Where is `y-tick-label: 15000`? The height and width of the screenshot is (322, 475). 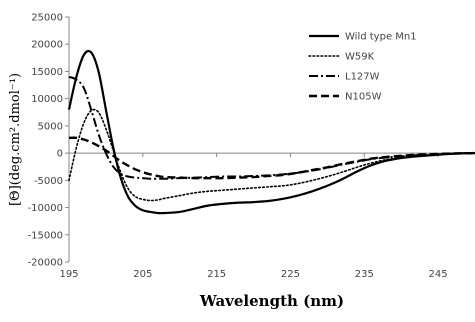
y-tick-label: 15000 is located at coordinates (47, 72).